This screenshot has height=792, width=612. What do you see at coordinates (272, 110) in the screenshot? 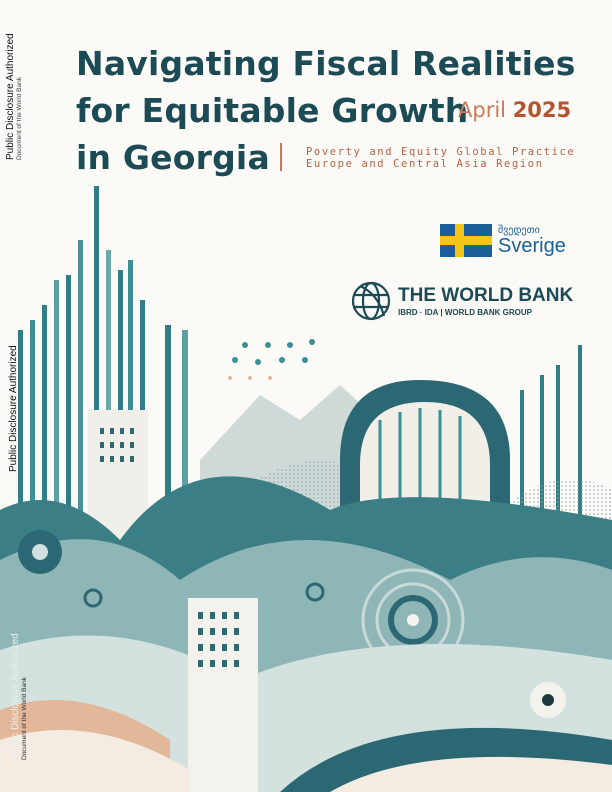
I see `title-line-2: for Equitable Growth` at bounding box center [272, 110].